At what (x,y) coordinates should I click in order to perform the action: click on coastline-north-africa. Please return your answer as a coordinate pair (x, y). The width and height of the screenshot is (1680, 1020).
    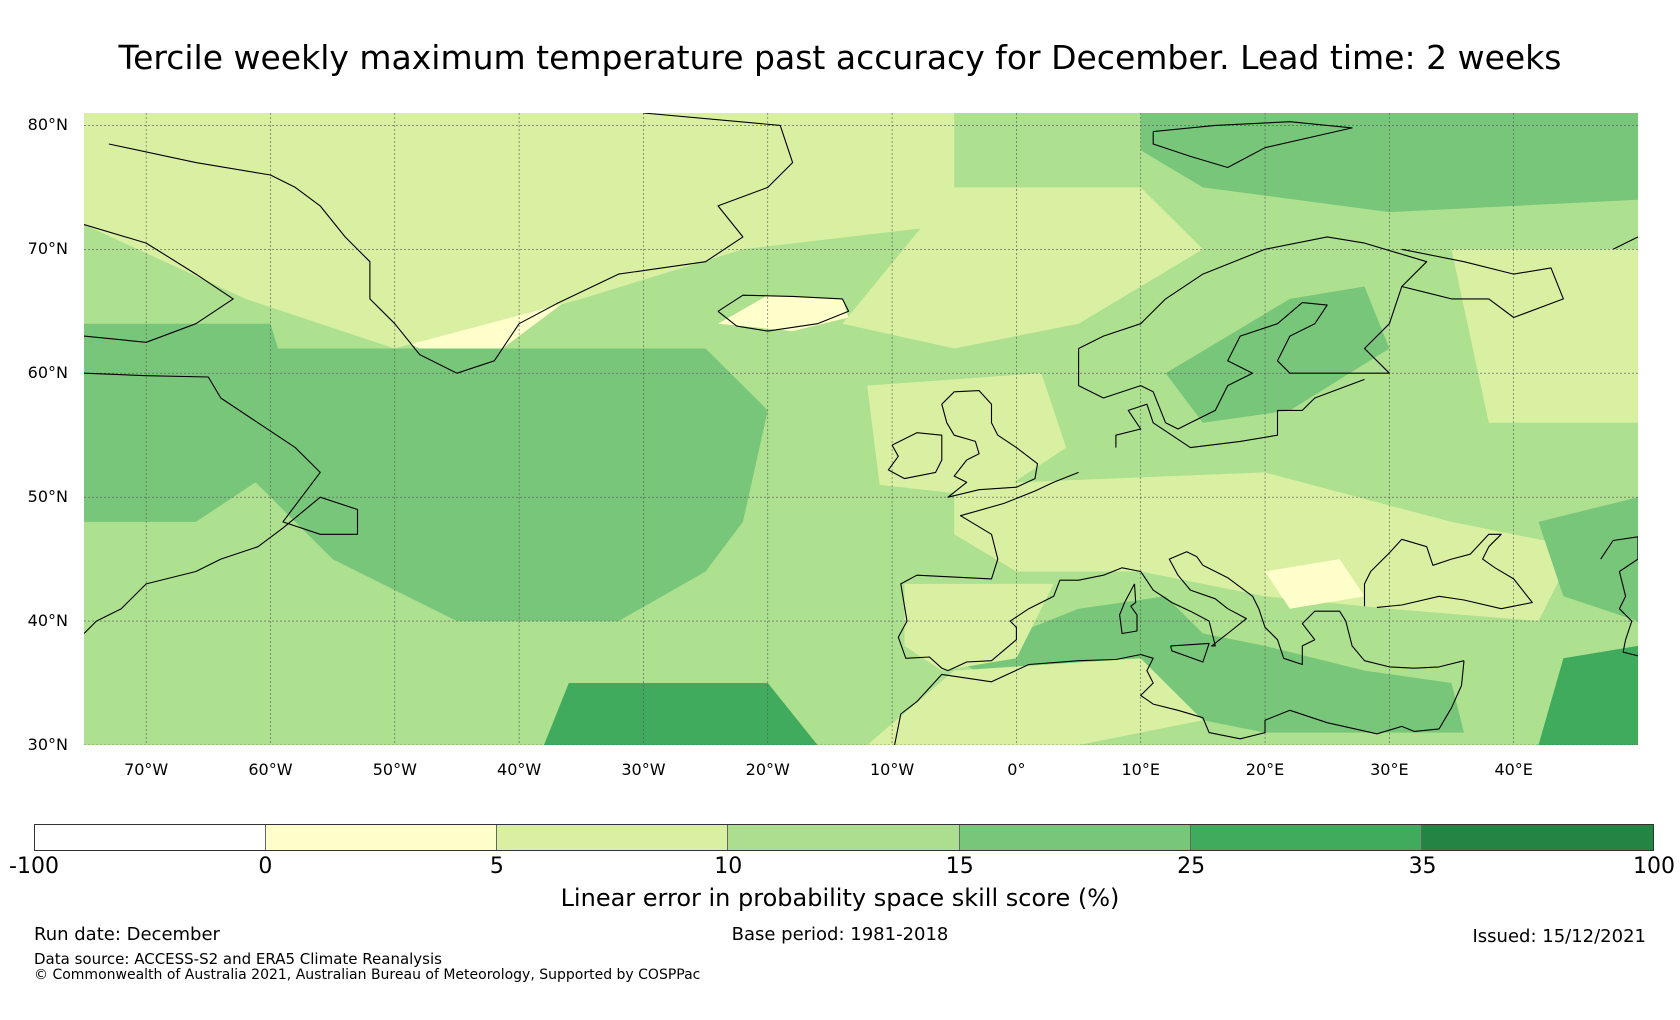
    Looking at the image, I should click on (1179, 699).